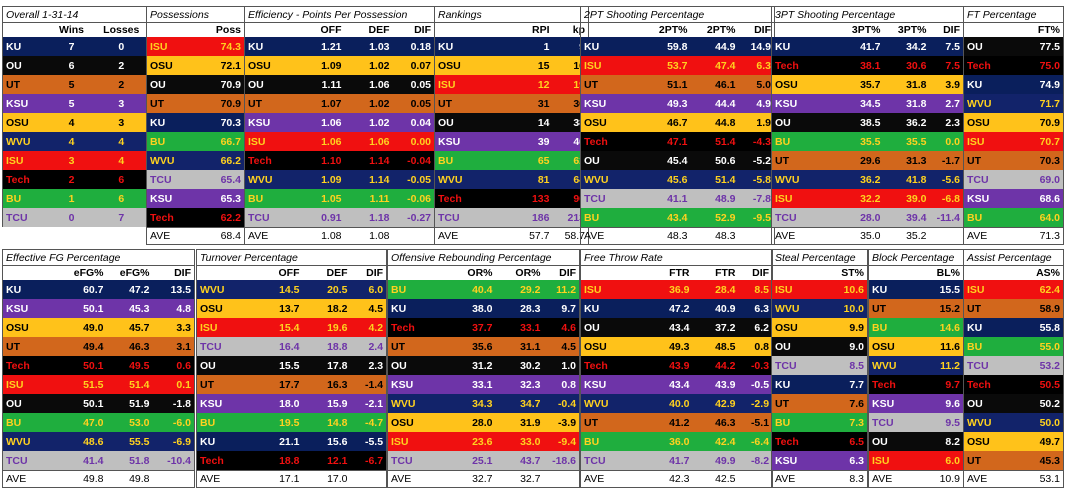 The width and height of the screenshot is (1065, 488). I want to click on team-row: KU 21.1 15.6 -5.5, so click(292, 441).